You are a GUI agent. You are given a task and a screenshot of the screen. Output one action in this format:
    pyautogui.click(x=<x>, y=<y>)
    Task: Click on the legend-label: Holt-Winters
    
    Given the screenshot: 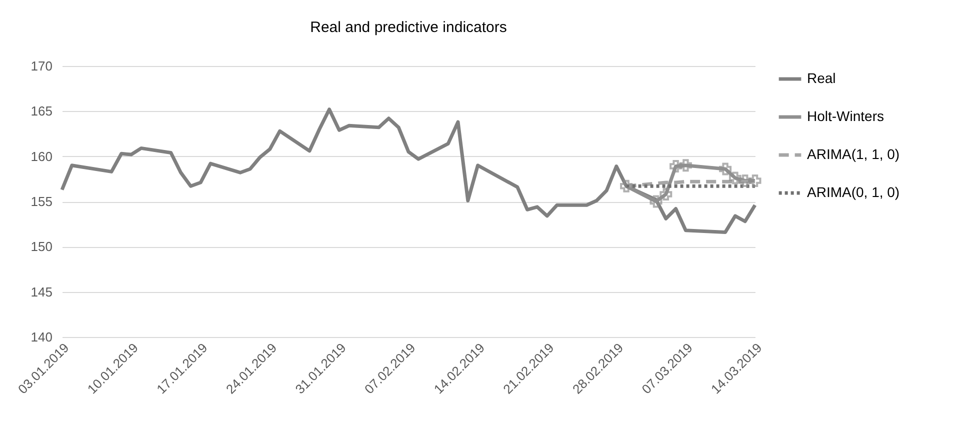 What is the action you would take?
    pyautogui.click(x=845, y=116)
    